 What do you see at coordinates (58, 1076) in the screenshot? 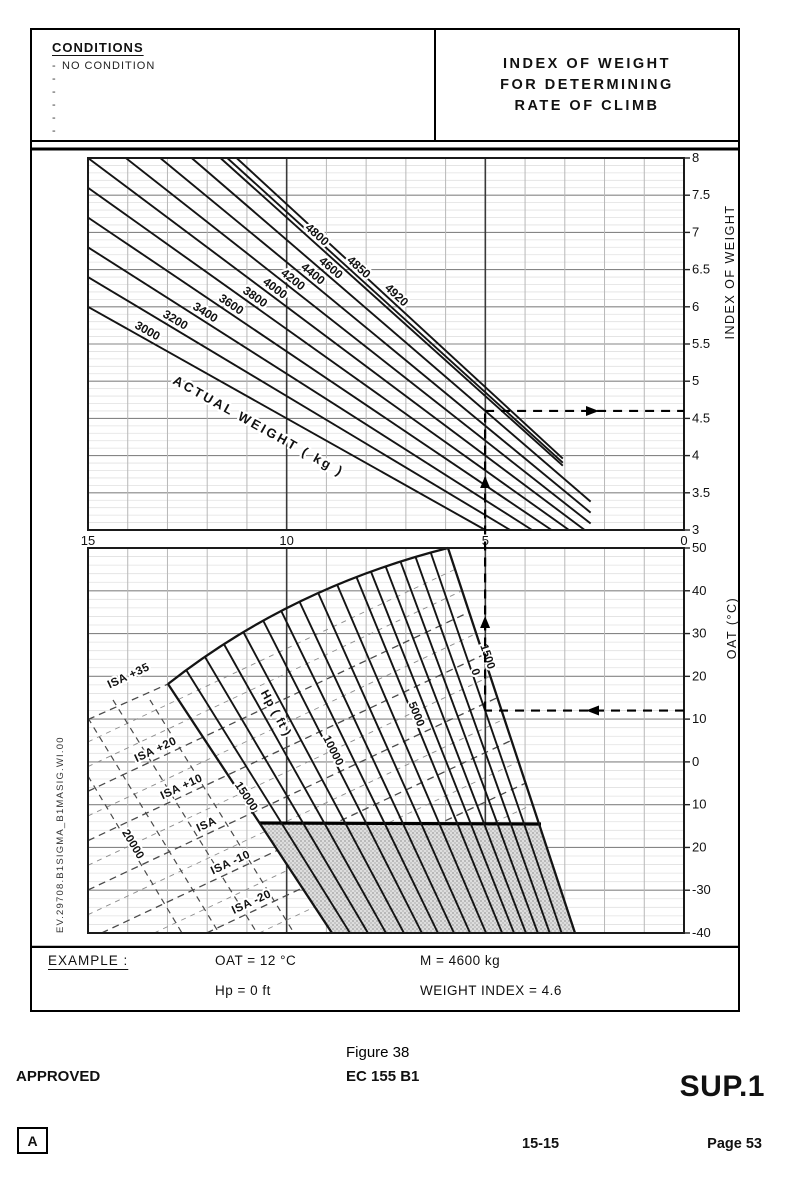
I see `approved-label: APPROVED` at bounding box center [58, 1076].